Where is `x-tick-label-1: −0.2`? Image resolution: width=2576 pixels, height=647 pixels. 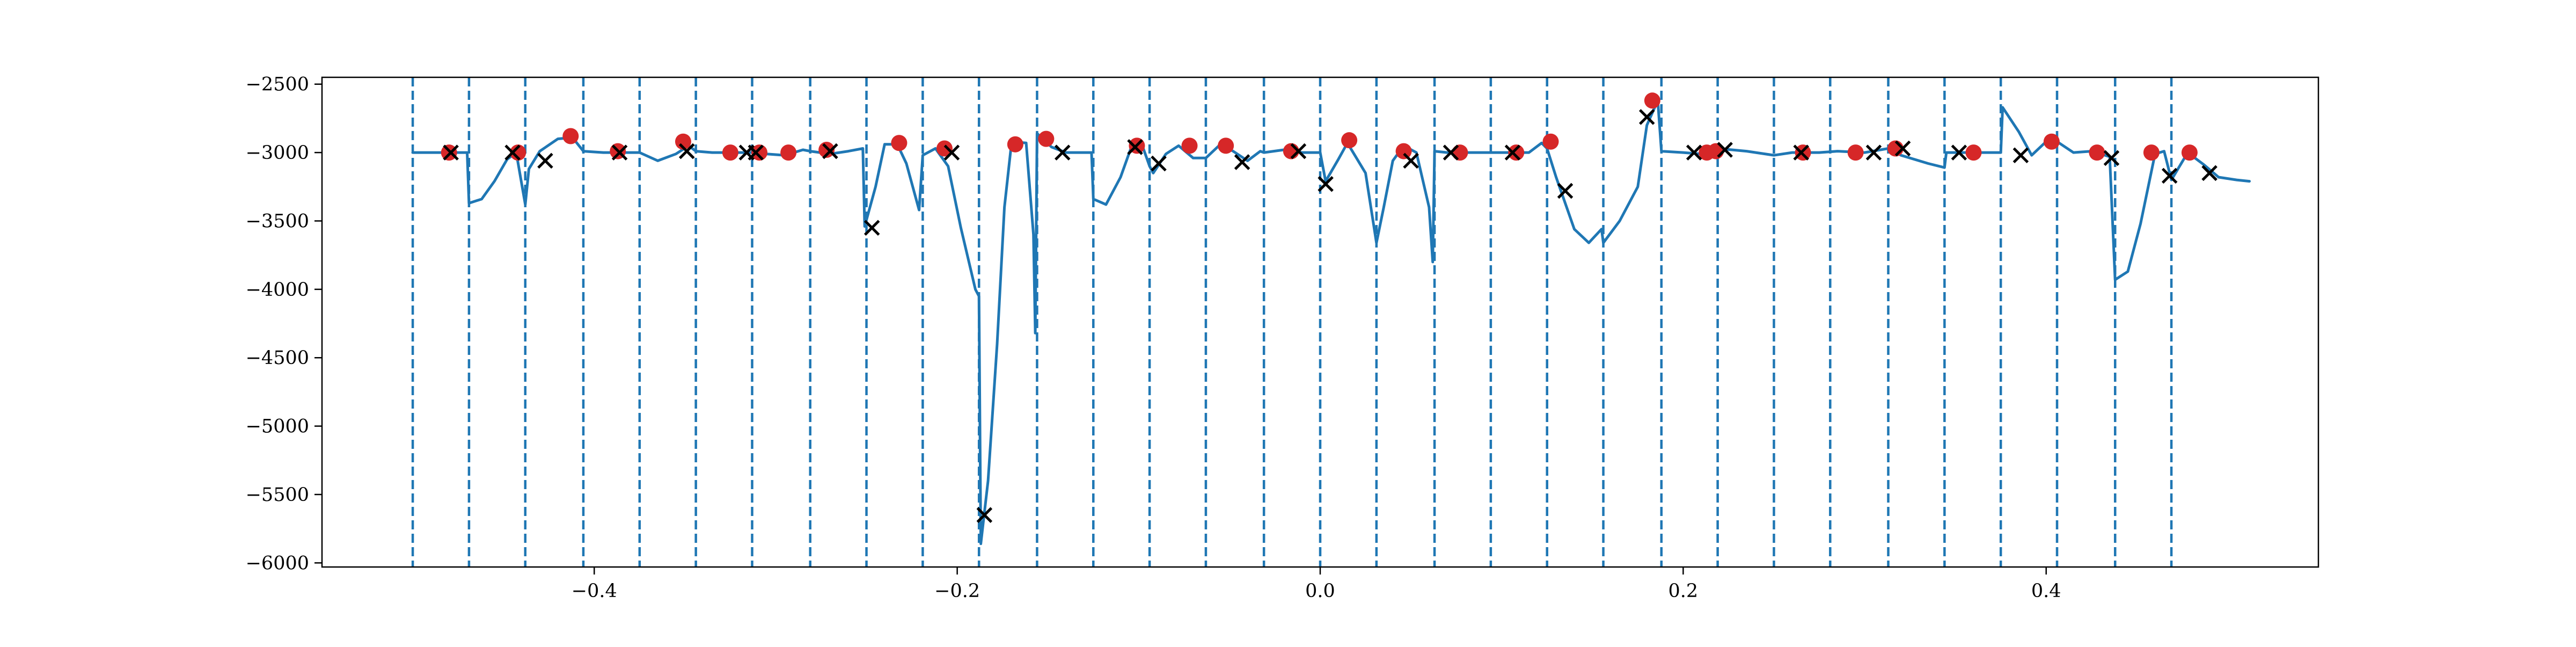 x-tick-label-1: −0.2 is located at coordinates (957, 591).